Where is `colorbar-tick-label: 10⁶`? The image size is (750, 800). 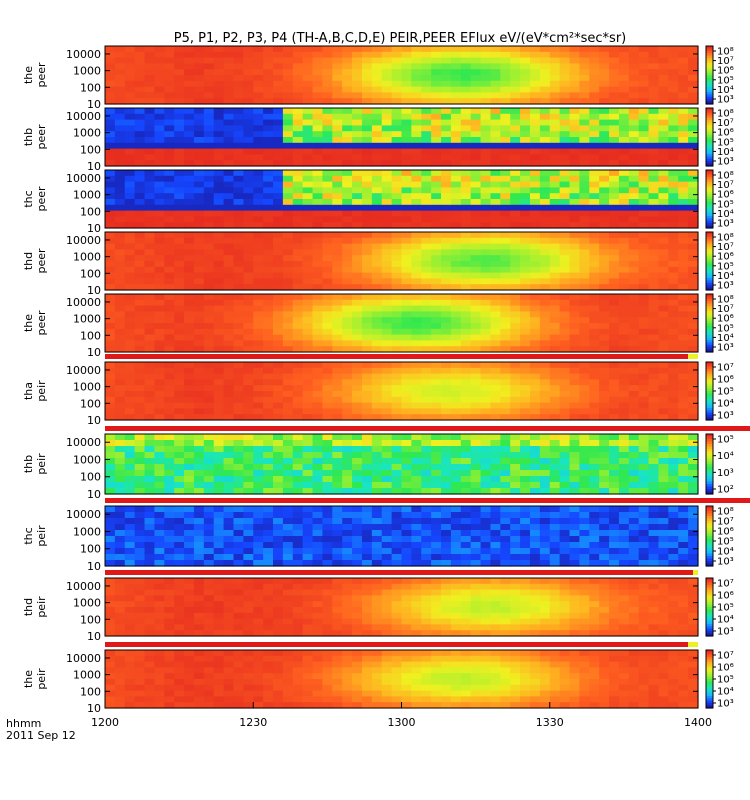
colorbar-tick-label: 10⁶ is located at coordinates (725, 380).